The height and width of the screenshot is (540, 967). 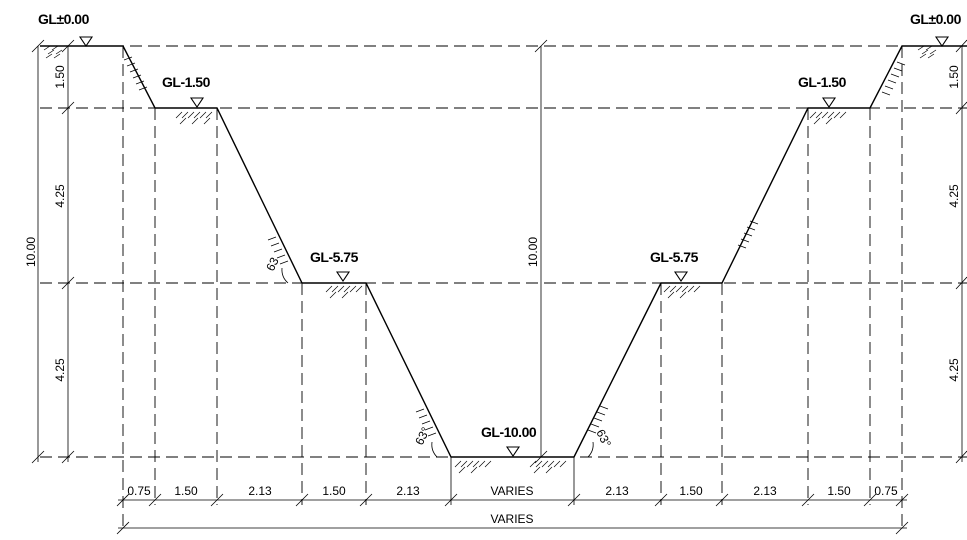 What do you see at coordinates (511, 491) in the screenshot?
I see `dim-h-6: VARIES` at bounding box center [511, 491].